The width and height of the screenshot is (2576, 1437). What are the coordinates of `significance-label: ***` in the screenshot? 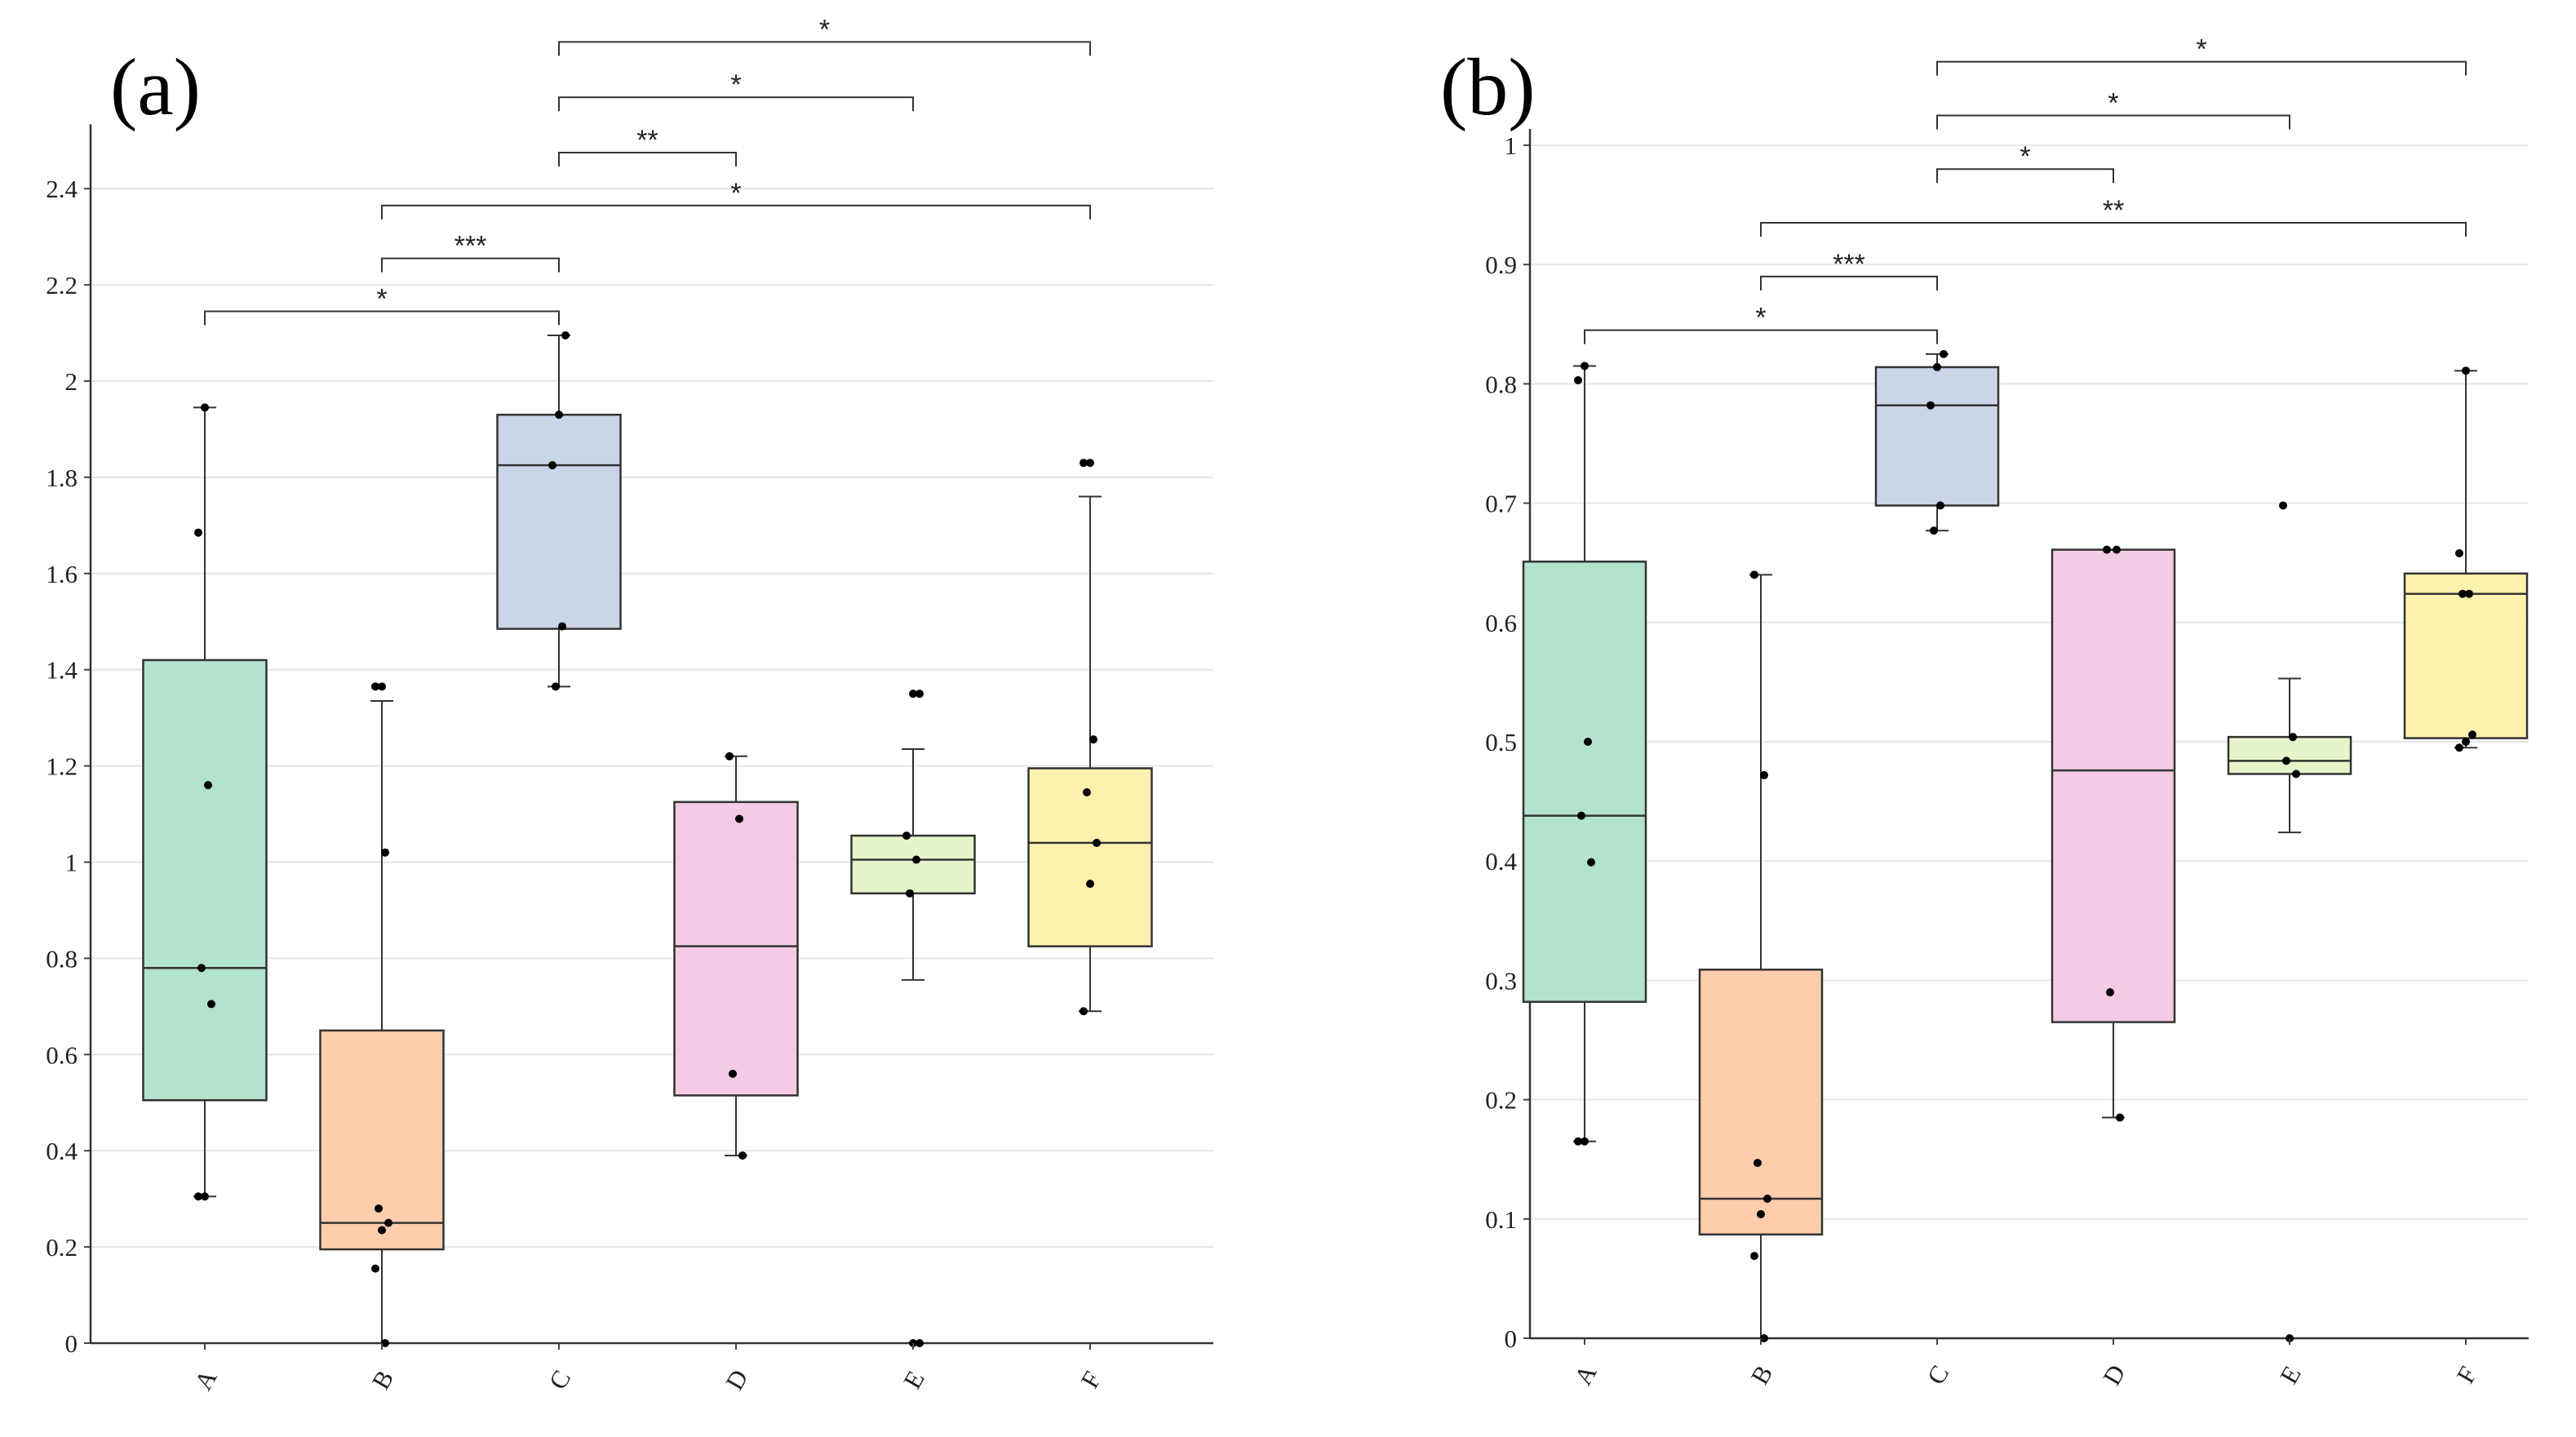 It's located at (470, 246).